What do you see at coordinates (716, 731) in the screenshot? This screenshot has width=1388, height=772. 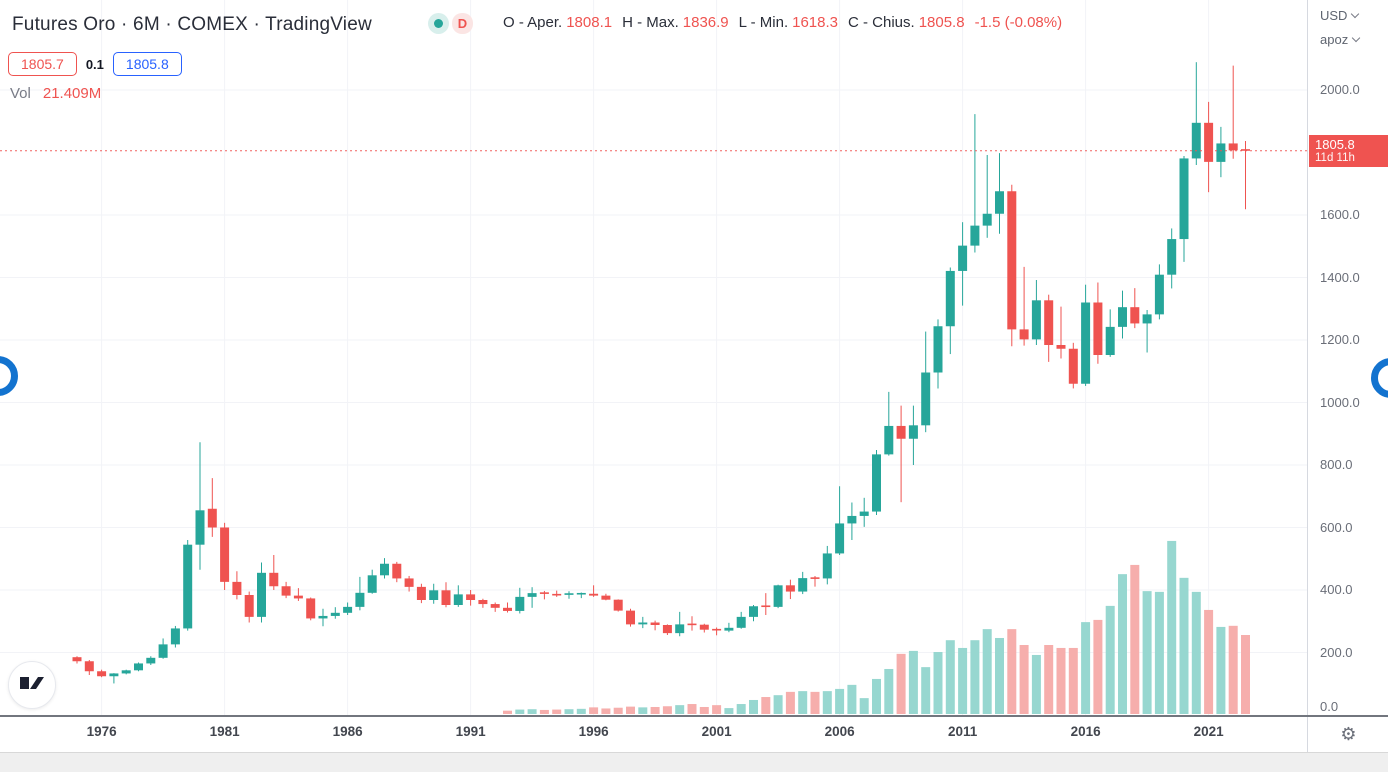 I see `year-tick-label: 2001` at bounding box center [716, 731].